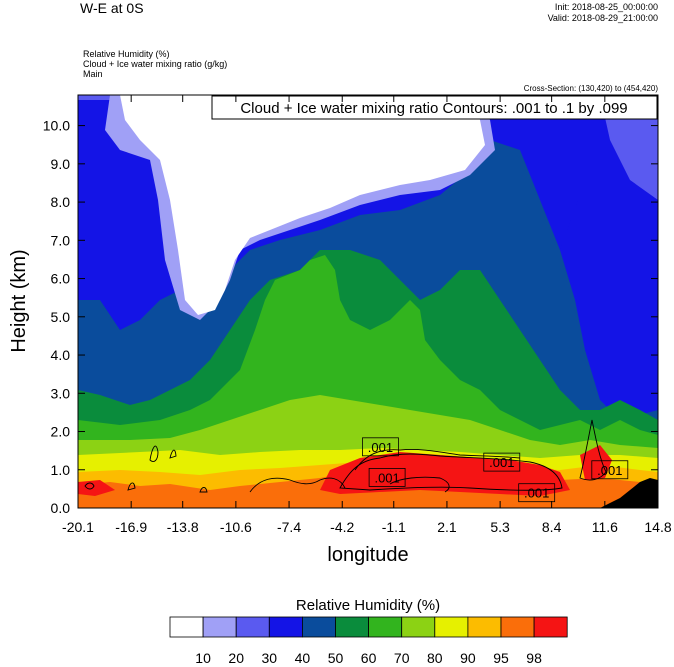  I want to click on x-tick-label: -1.1, so click(394, 527).